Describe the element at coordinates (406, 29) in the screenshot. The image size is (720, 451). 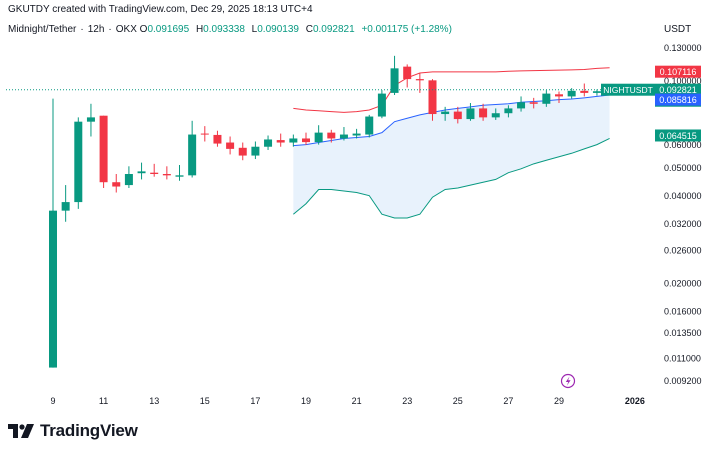
I see `legend-change: +0.001175 (+1.28%)` at that location.